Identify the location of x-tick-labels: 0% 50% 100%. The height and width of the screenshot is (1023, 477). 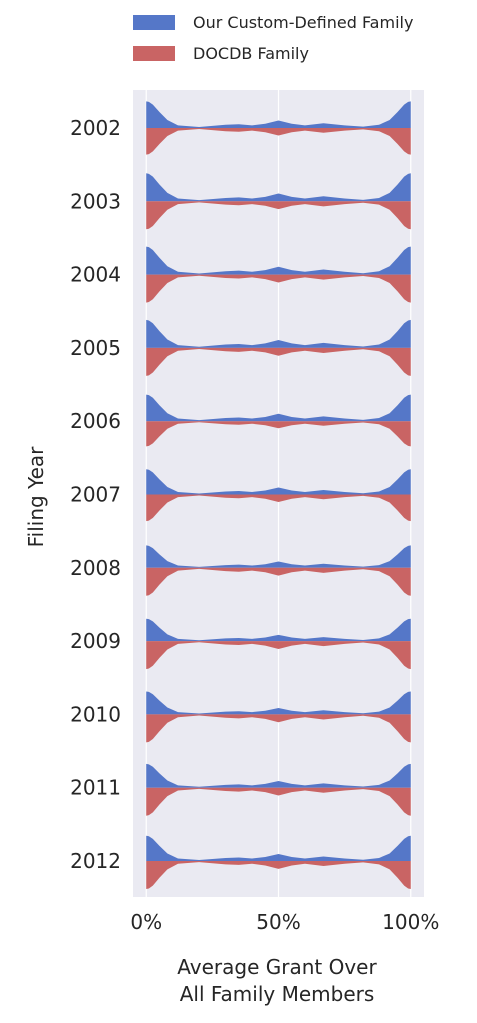
(284, 922).